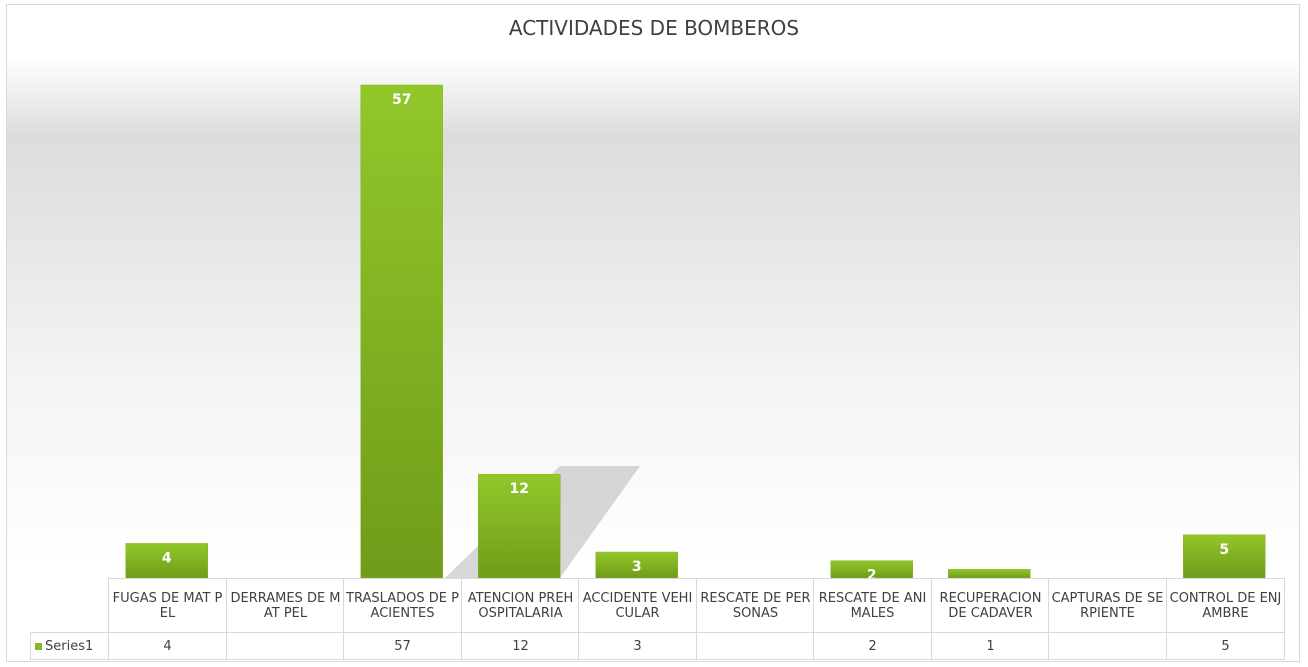 The image size is (1308, 667). What do you see at coordinates (990, 646) in the screenshot?
I see `table-value: 1` at bounding box center [990, 646].